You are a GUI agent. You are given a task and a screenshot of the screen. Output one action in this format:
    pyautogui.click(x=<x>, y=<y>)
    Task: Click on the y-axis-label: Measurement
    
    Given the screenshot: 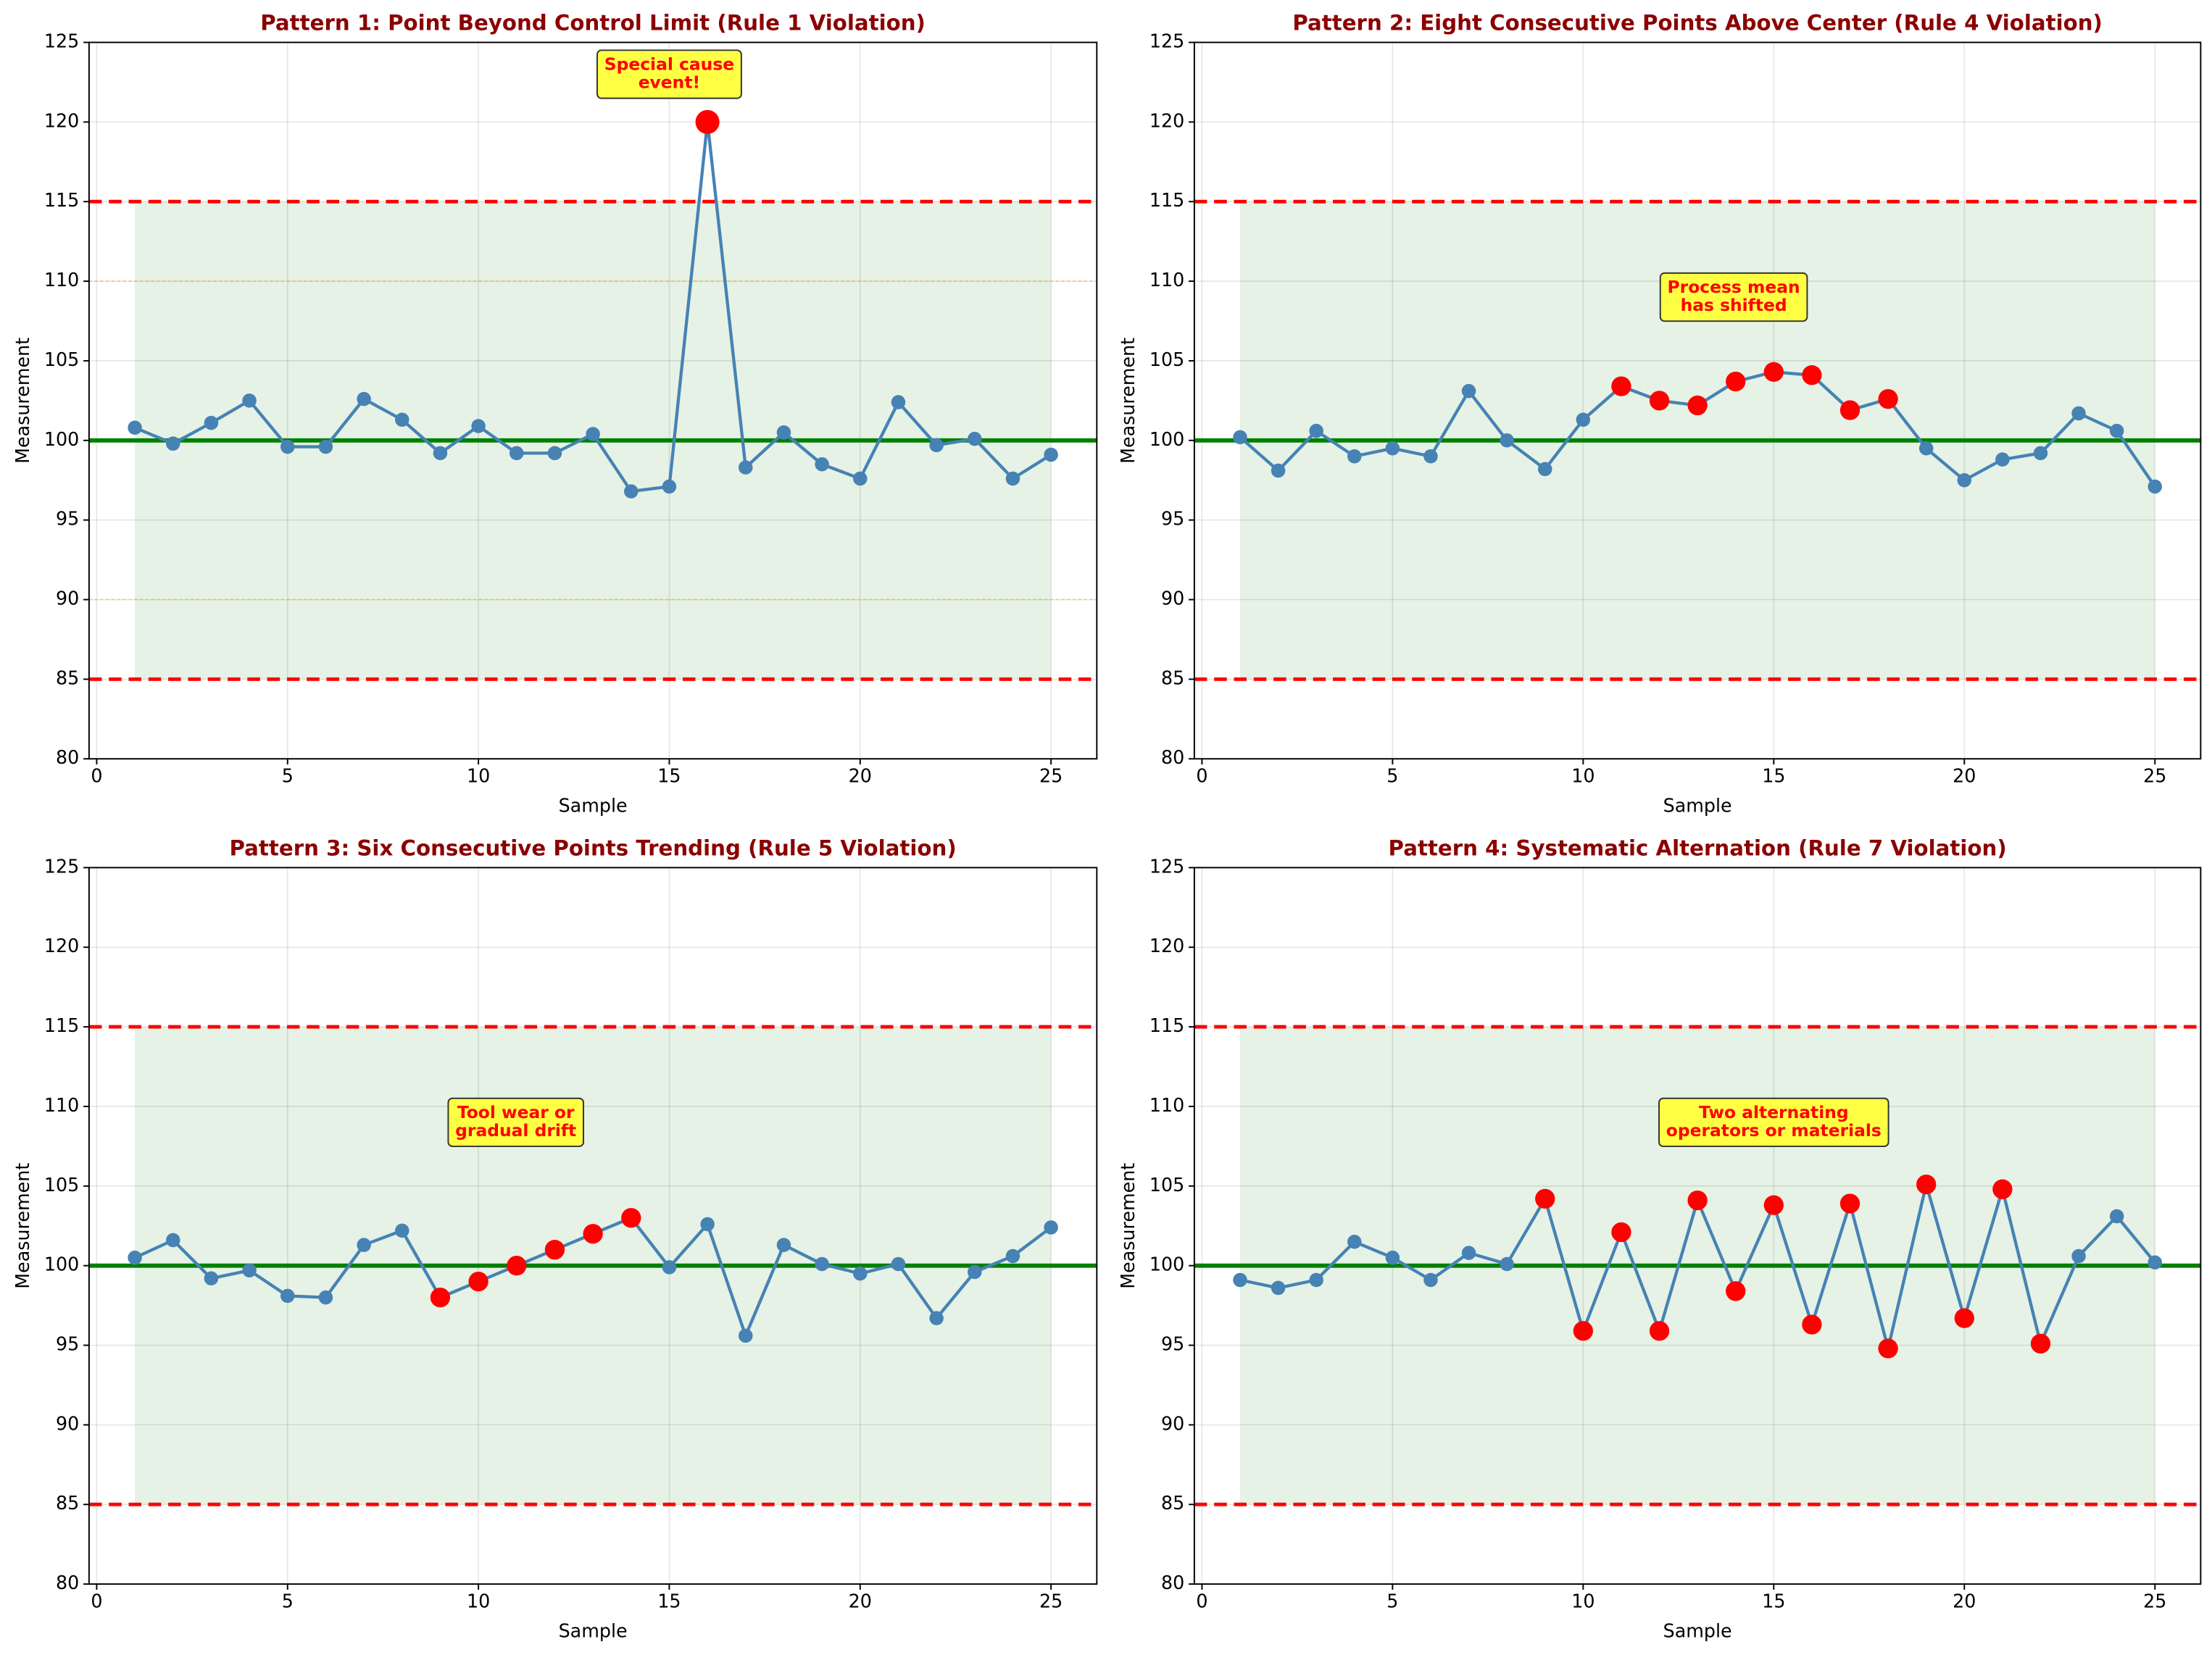 What is the action you would take?
    pyautogui.click(x=22, y=401)
    